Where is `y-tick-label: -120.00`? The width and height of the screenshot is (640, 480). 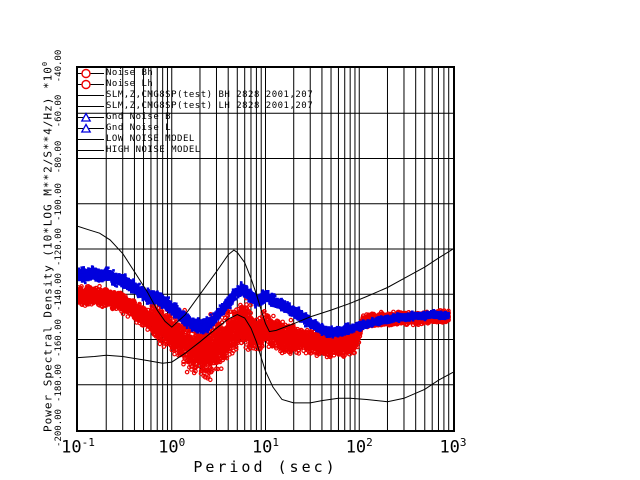 y-tick-label: -120.00 is located at coordinates (59, 247).